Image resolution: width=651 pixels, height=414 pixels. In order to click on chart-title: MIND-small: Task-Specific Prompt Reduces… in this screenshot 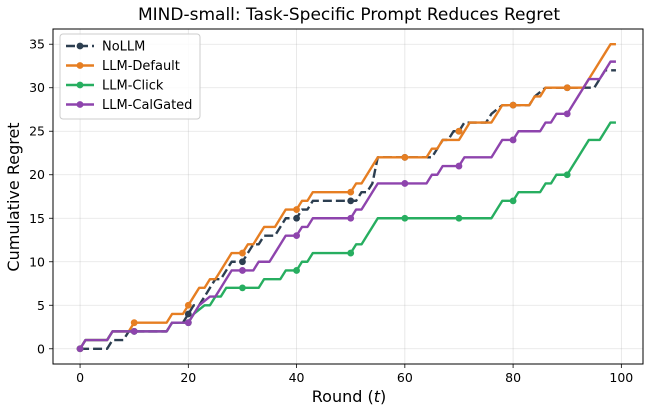, I will do `click(349, 15)`.